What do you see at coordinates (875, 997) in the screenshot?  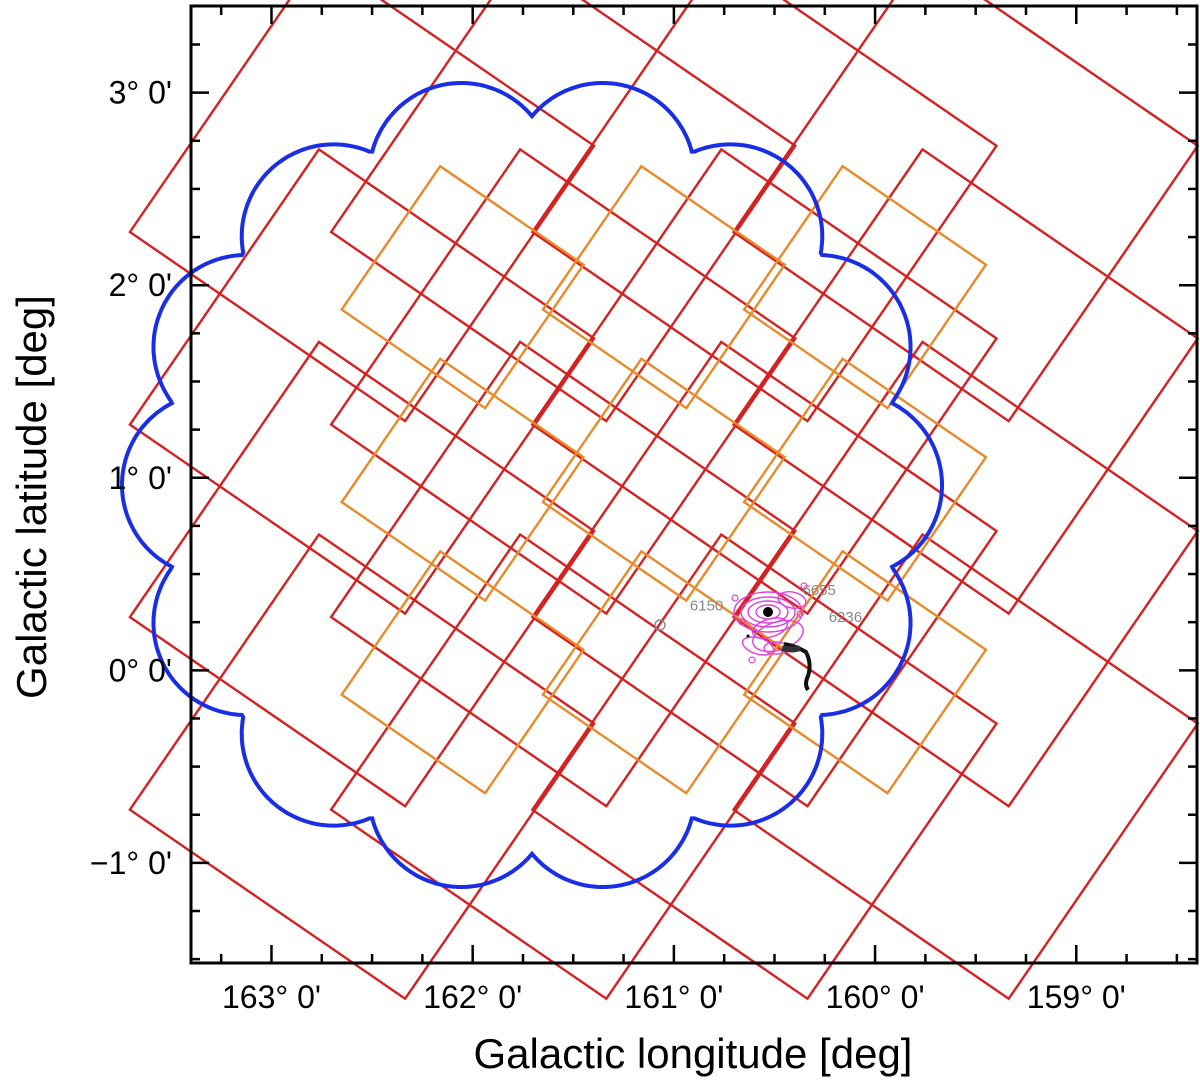 I see `x-tick-label: 160° 0'` at bounding box center [875, 997].